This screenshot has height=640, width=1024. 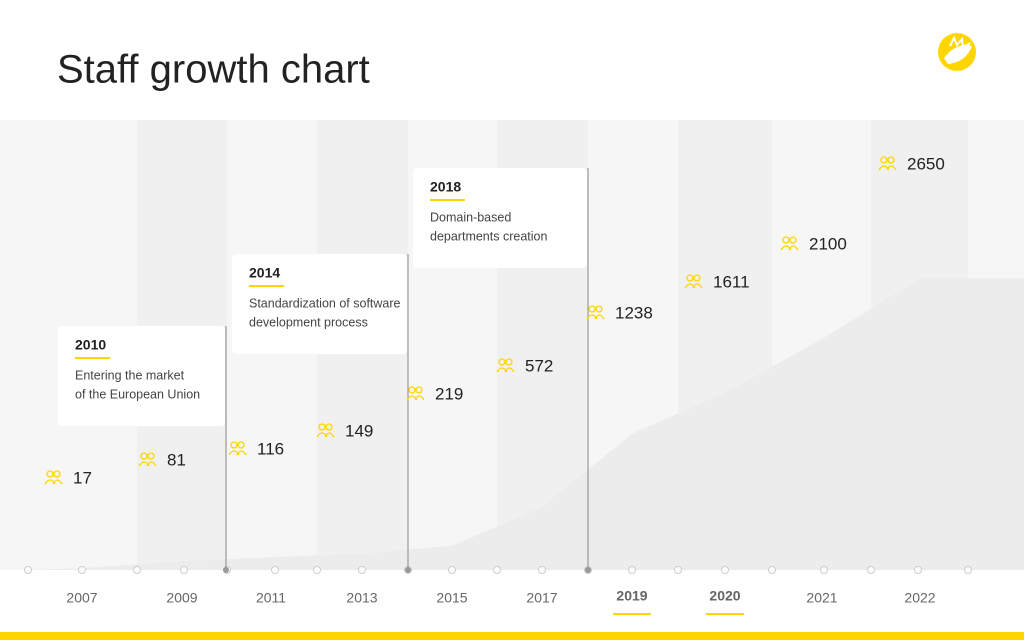 What do you see at coordinates (325, 303) in the screenshot?
I see `event-text: Standardization of software` at bounding box center [325, 303].